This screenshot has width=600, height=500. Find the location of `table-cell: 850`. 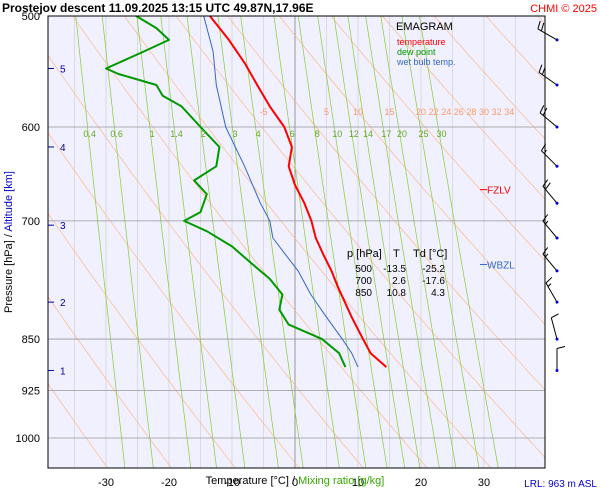

table-cell: 850 is located at coordinates (363, 293).